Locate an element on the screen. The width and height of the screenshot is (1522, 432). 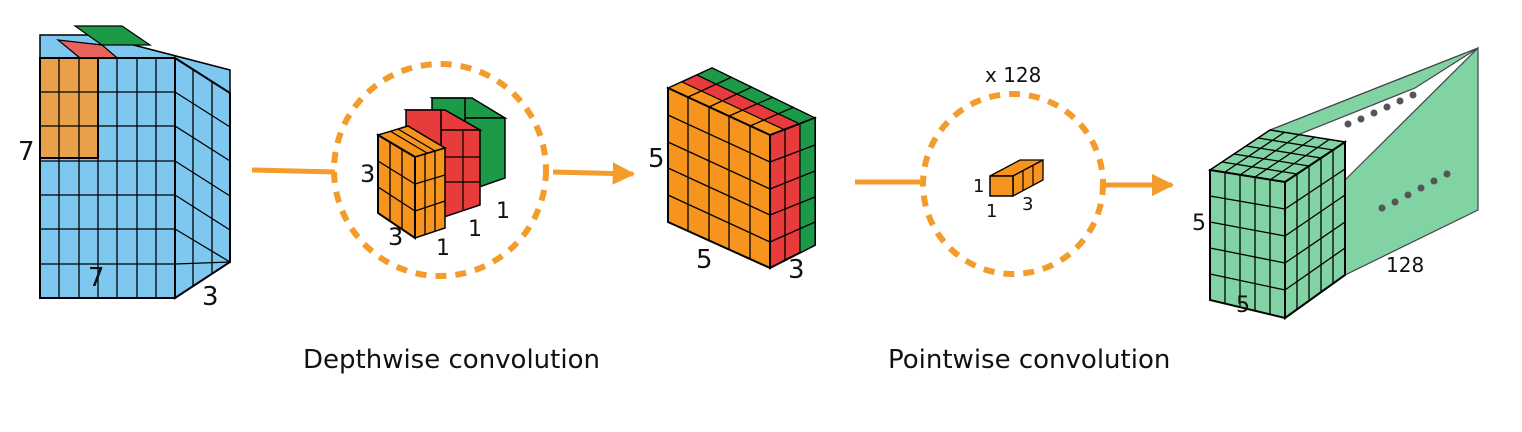
output-height-label: 5 is located at coordinates (1199, 223).